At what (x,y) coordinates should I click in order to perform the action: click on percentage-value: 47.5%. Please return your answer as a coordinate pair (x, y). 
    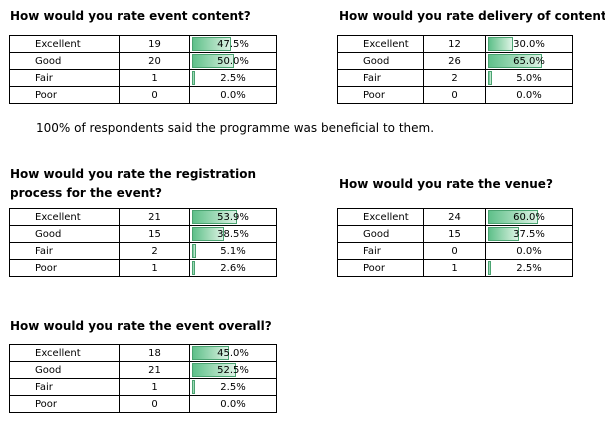
    Looking at the image, I should click on (233, 44).